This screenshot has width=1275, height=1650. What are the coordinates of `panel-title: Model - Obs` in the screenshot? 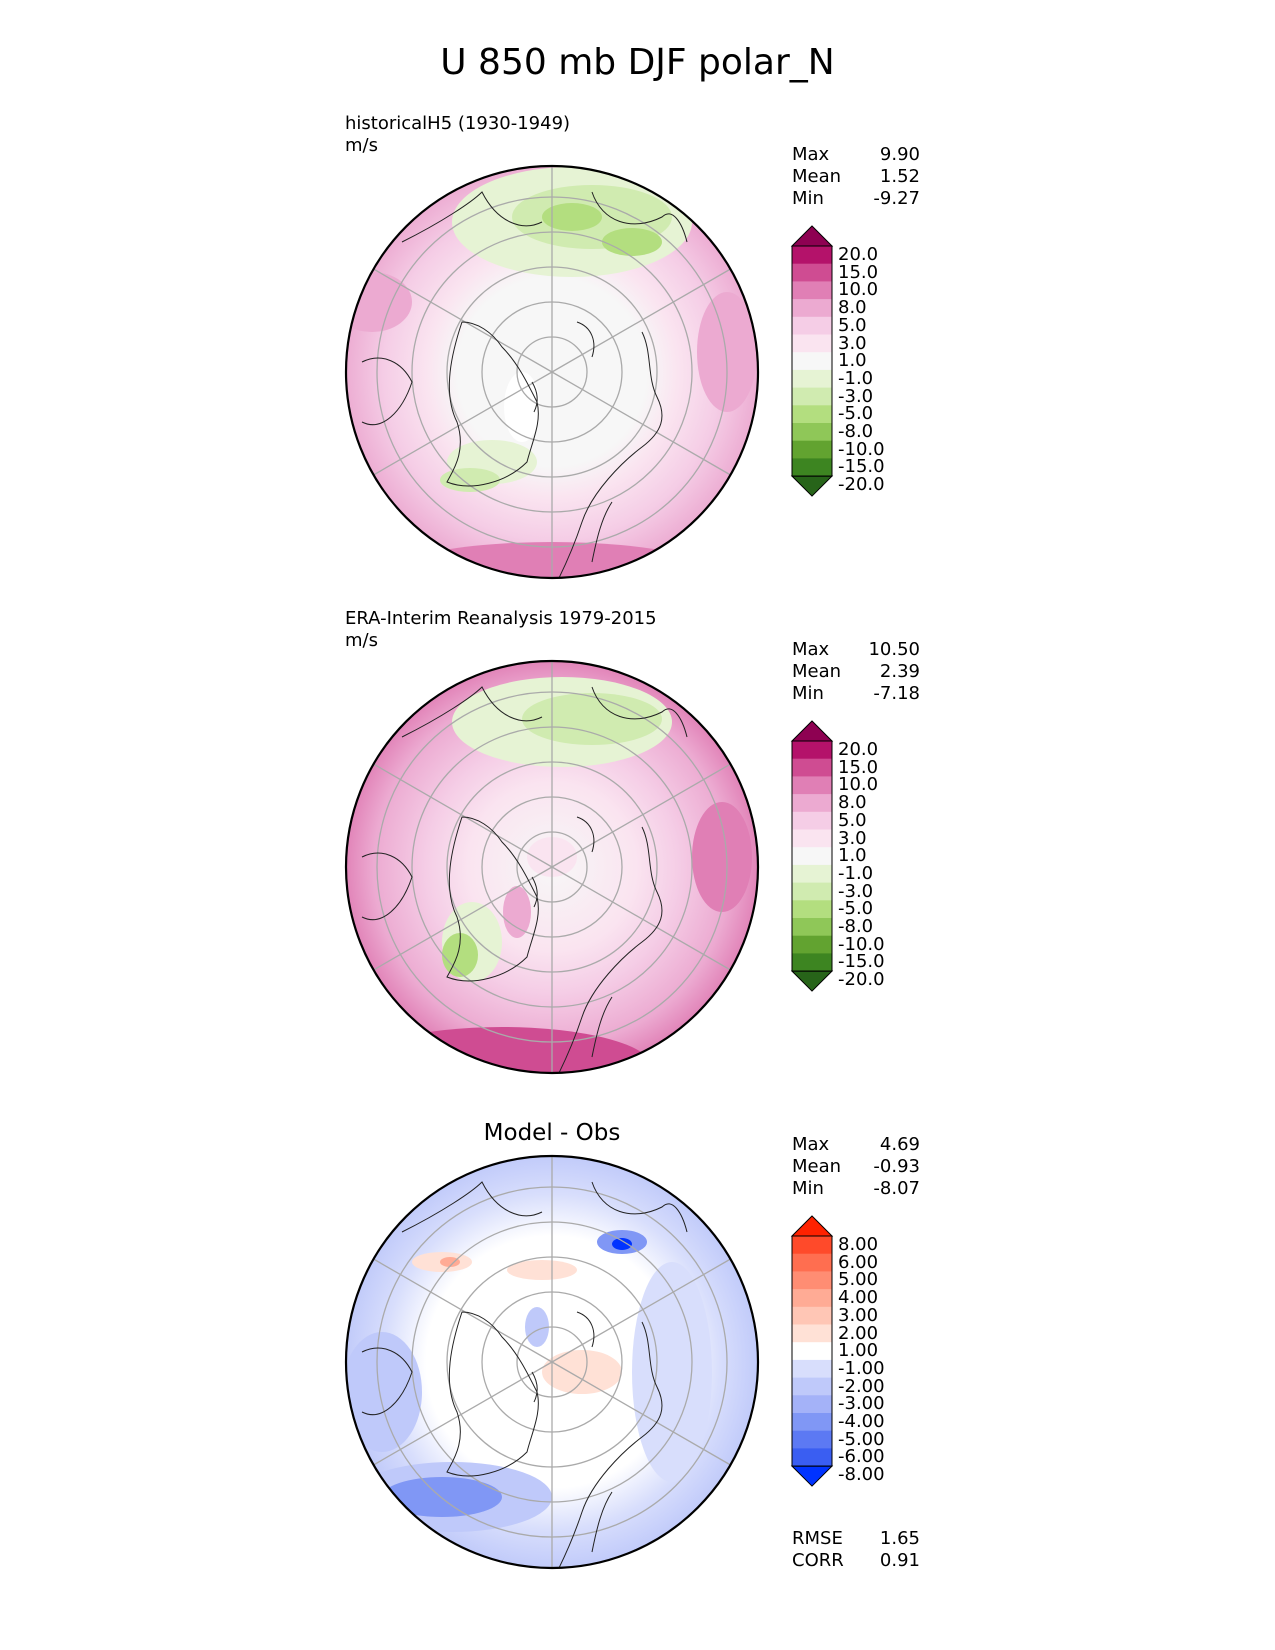 It's located at (552, 1133).